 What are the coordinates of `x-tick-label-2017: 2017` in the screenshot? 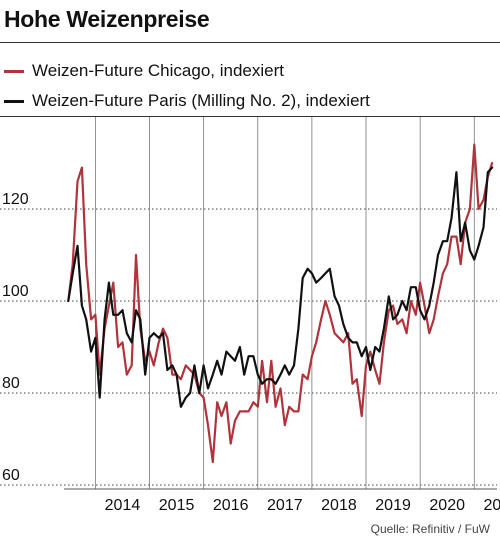 It's located at (285, 505).